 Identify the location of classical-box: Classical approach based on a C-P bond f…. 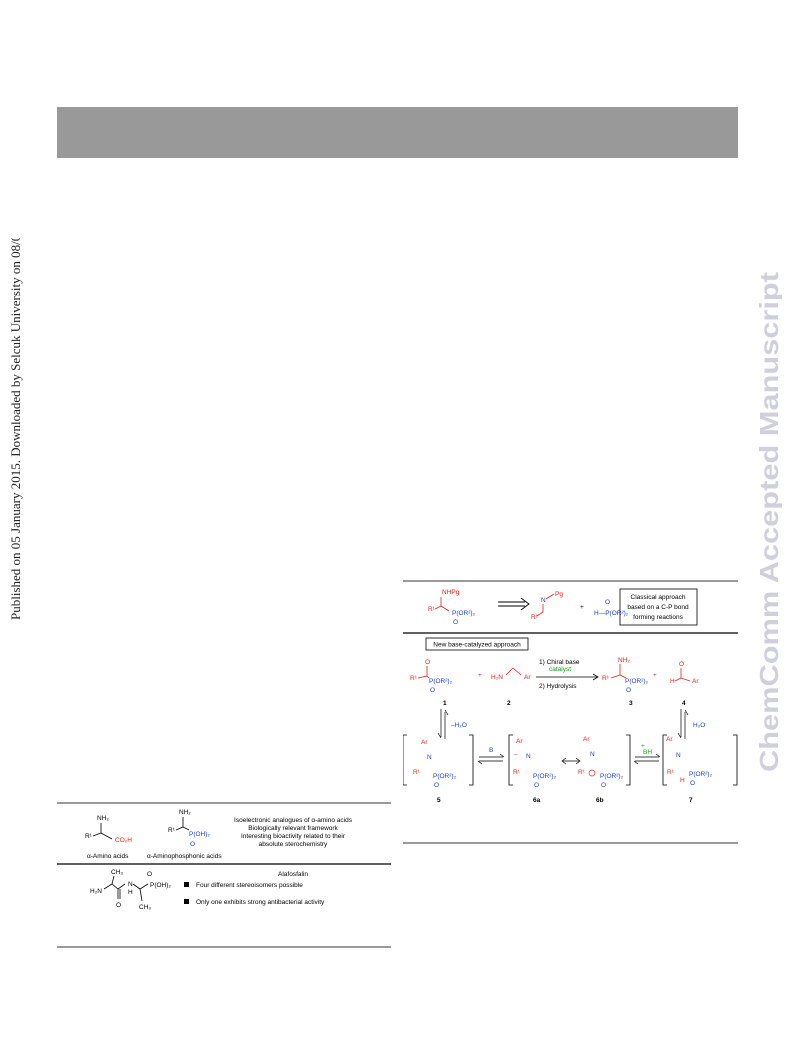
(658, 607).